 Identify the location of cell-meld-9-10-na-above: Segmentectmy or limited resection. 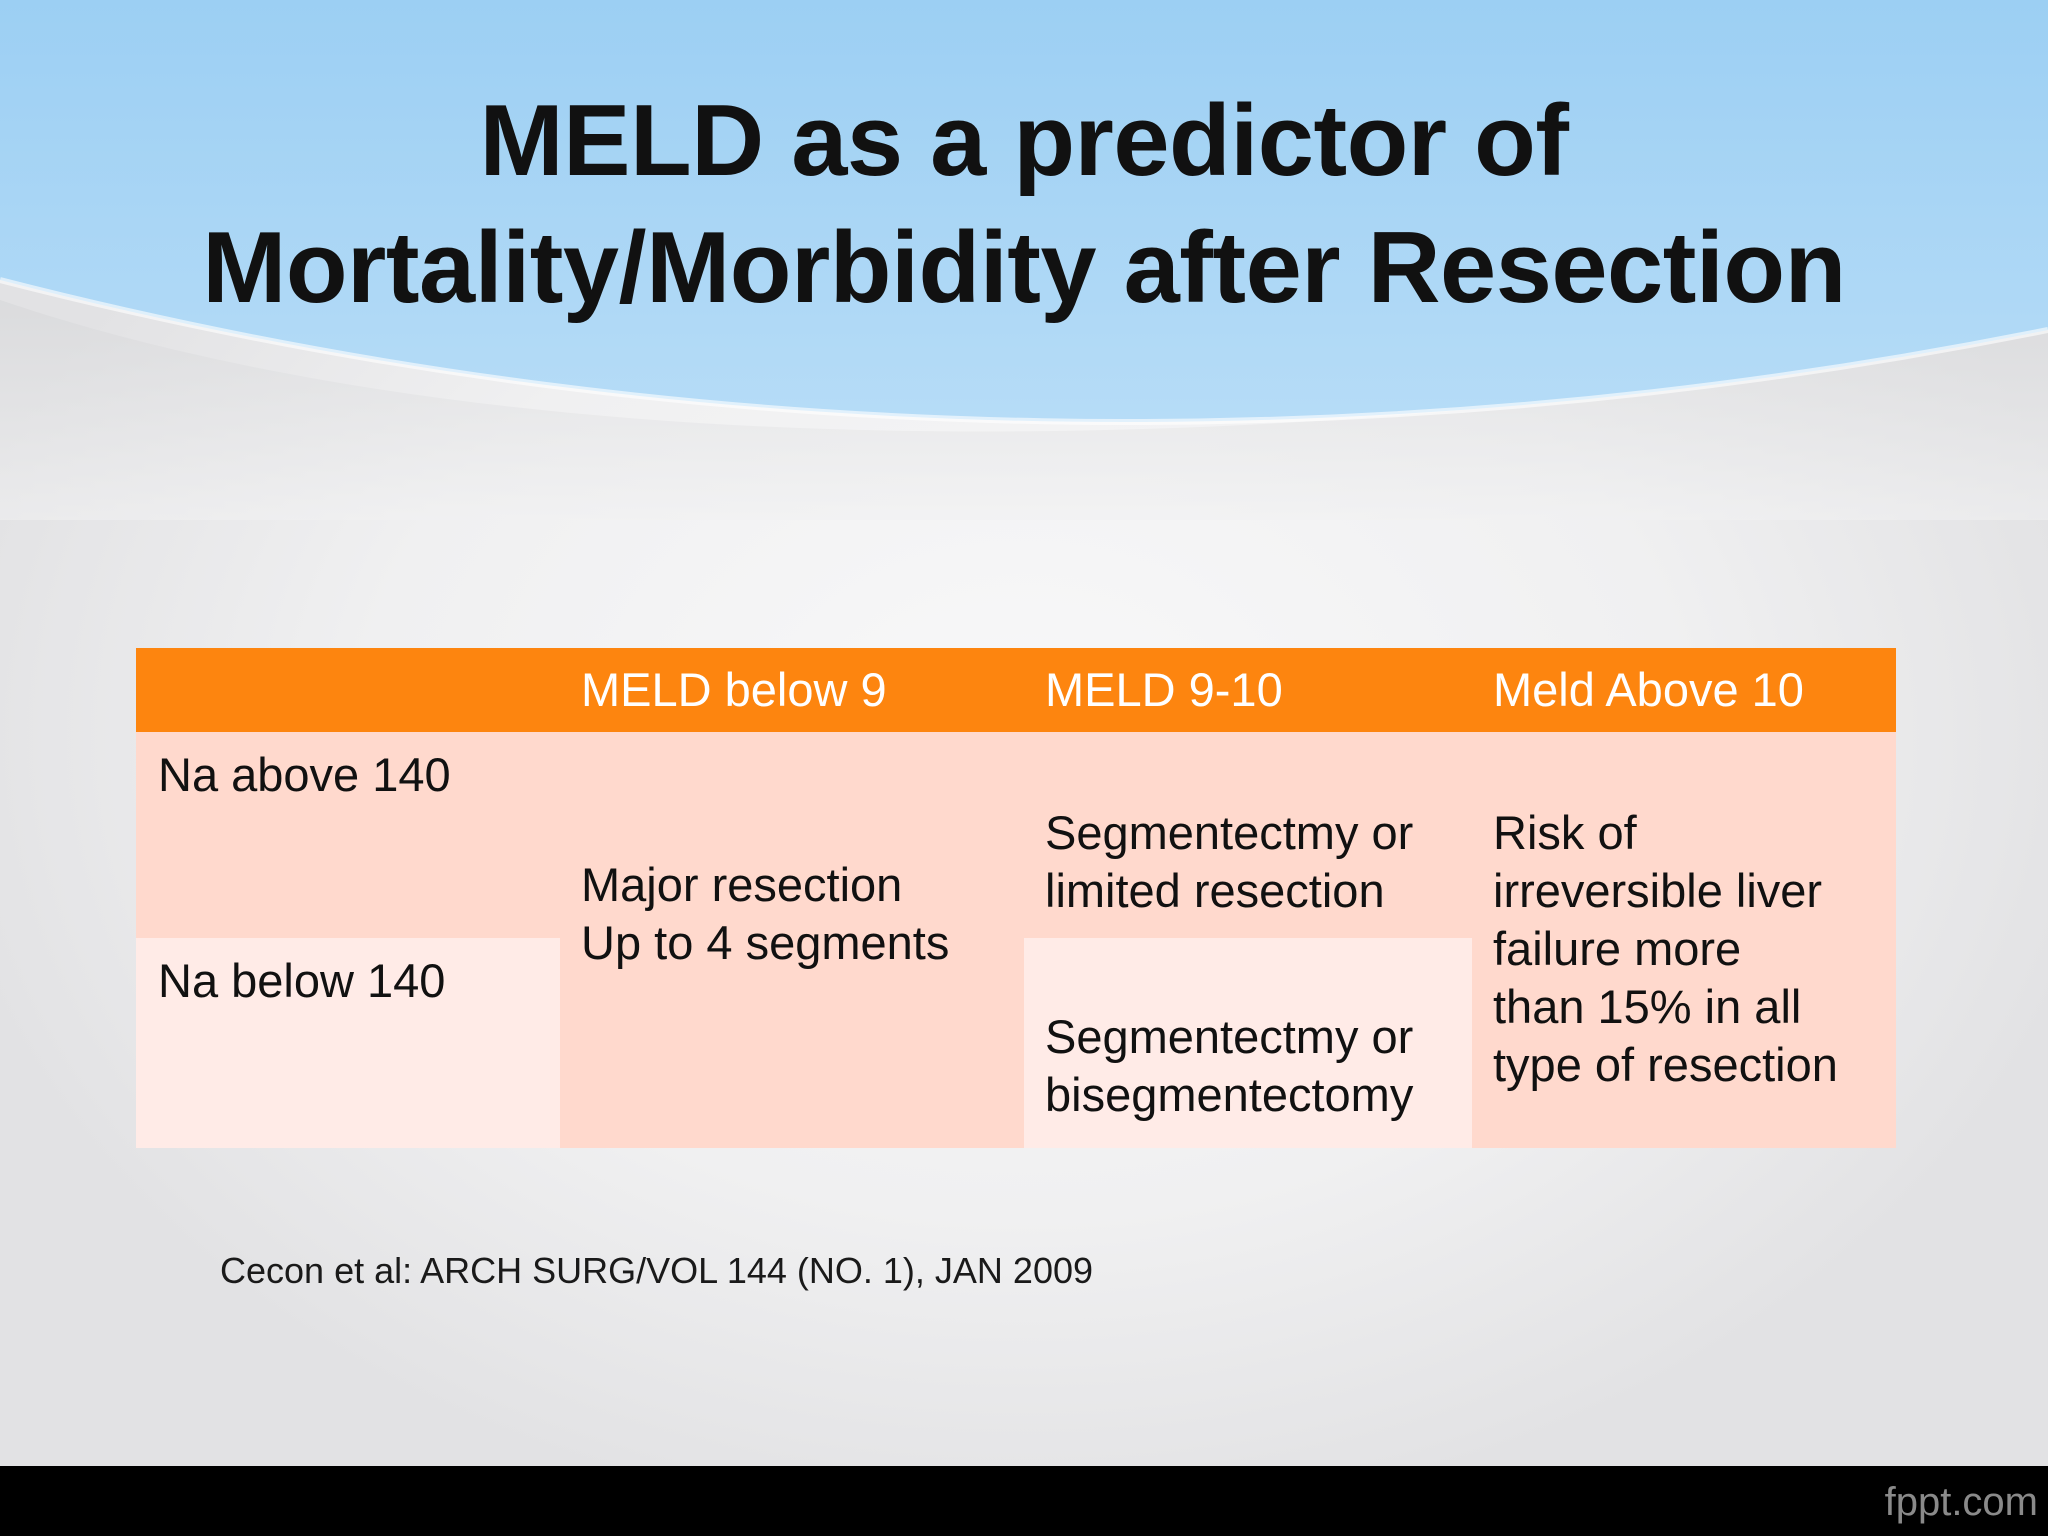
(1248, 835).